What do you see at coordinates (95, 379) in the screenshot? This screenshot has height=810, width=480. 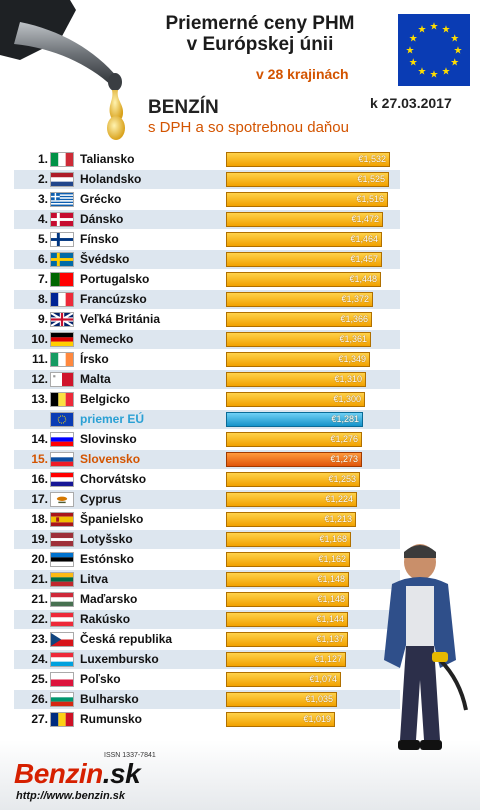 I see `country-label: Malta` at bounding box center [95, 379].